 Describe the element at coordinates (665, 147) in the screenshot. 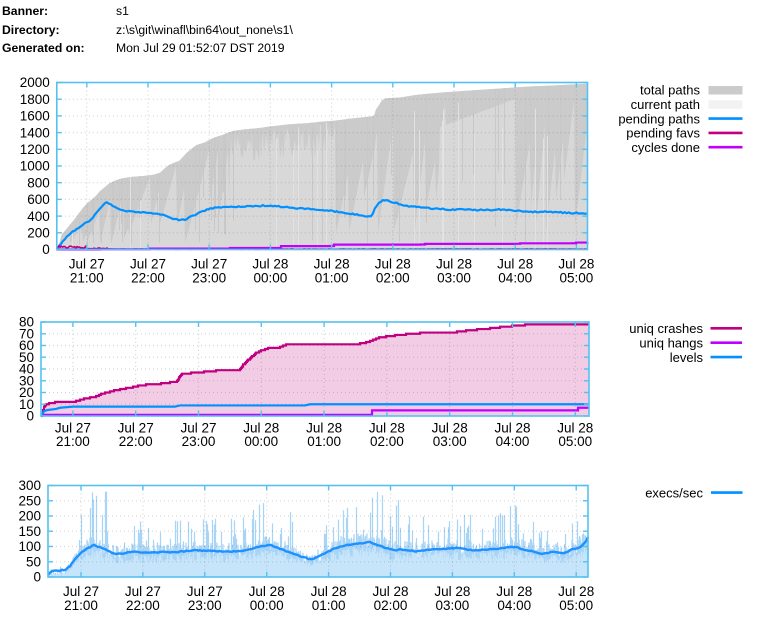

I see `svg-text: cycles done` at that location.